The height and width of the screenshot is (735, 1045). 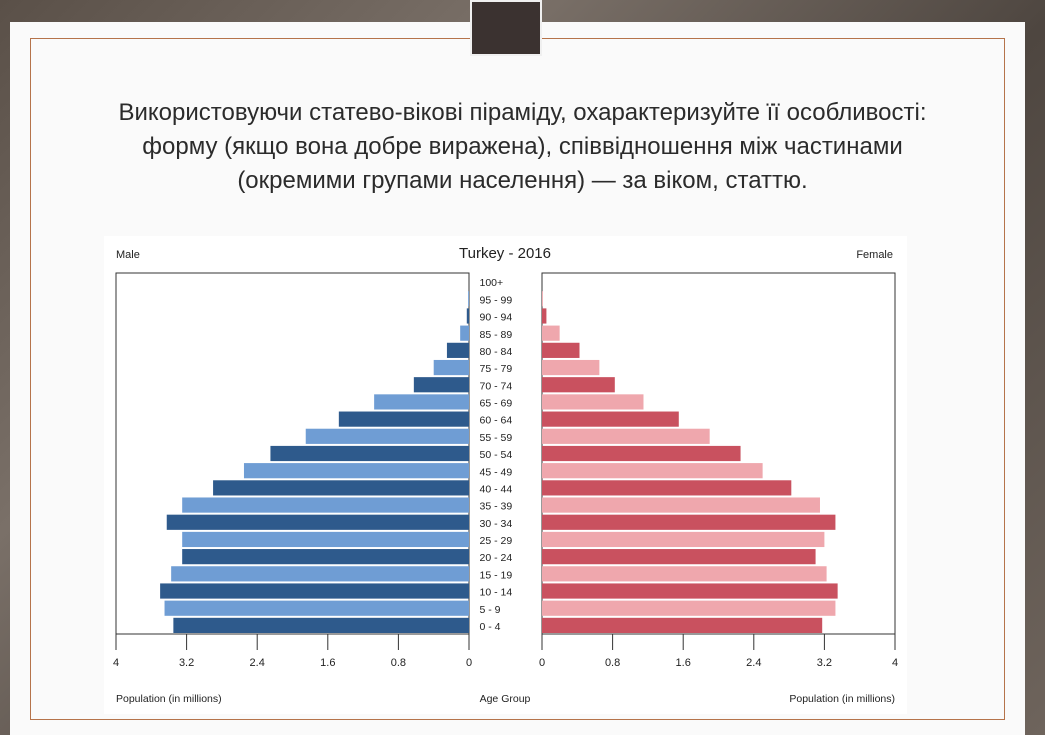 I want to click on chart-title: Turkey - 2016, so click(x=505, y=253).